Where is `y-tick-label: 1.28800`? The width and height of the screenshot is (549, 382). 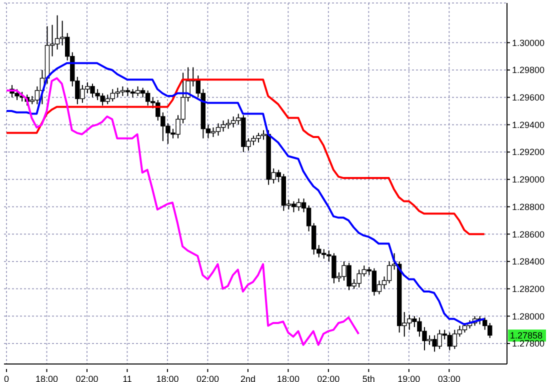
y-tick-label: 1.28800 is located at coordinates (528, 207).